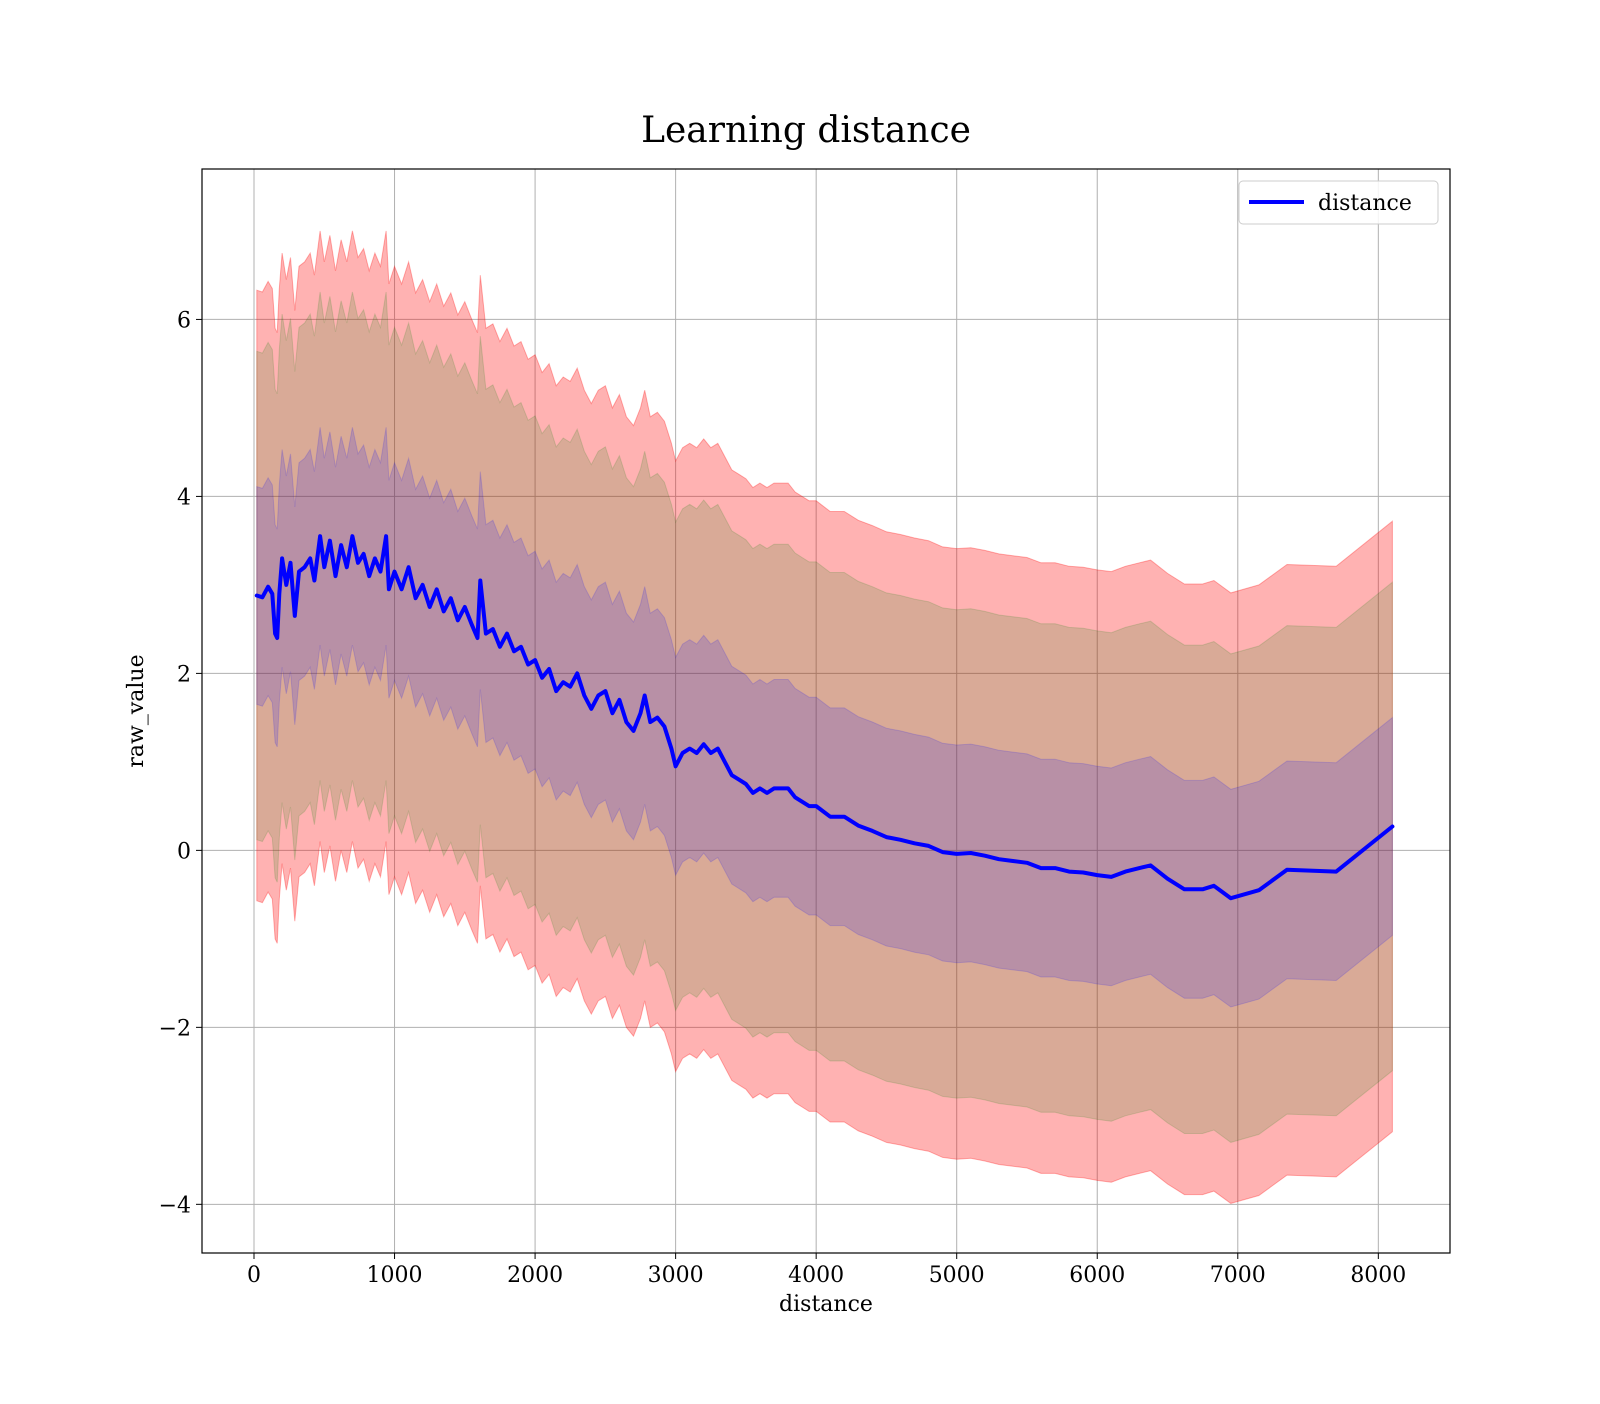 The height and width of the screenshot is (1404, 1600). I want to click on x-tick-label: 3000, so click(676, 1275).